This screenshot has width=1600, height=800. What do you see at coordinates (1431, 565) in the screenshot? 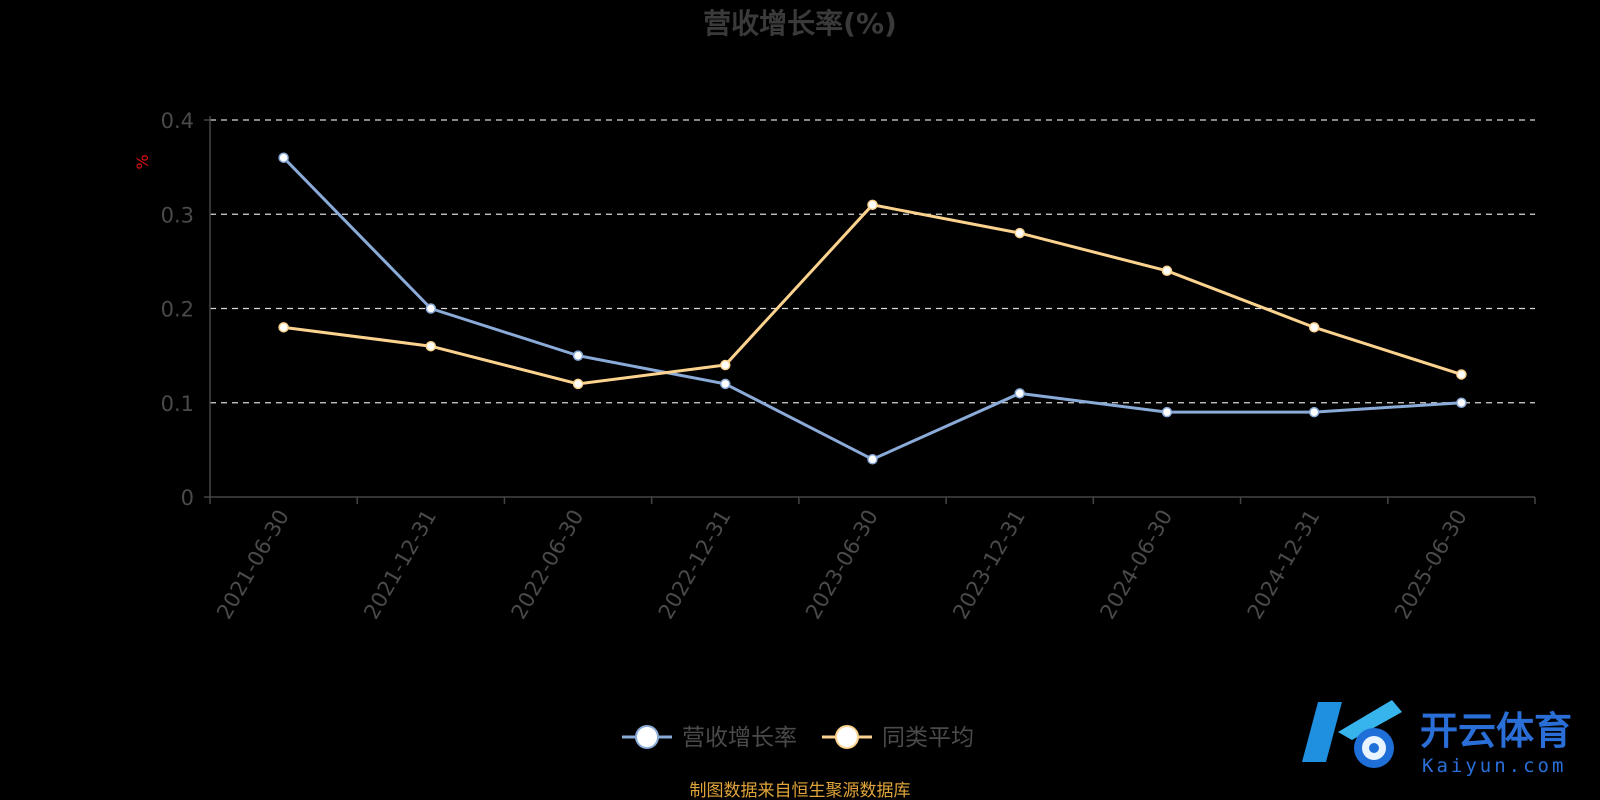
I see `x-tick-label: 2025-06-30` at bounding box center [1431, 565].